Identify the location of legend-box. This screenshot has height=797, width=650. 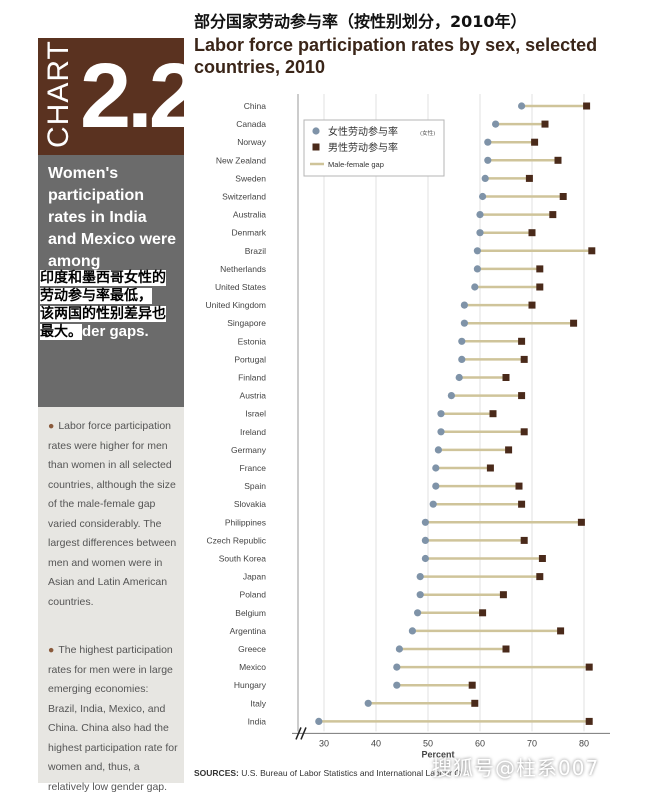
(374, 148).